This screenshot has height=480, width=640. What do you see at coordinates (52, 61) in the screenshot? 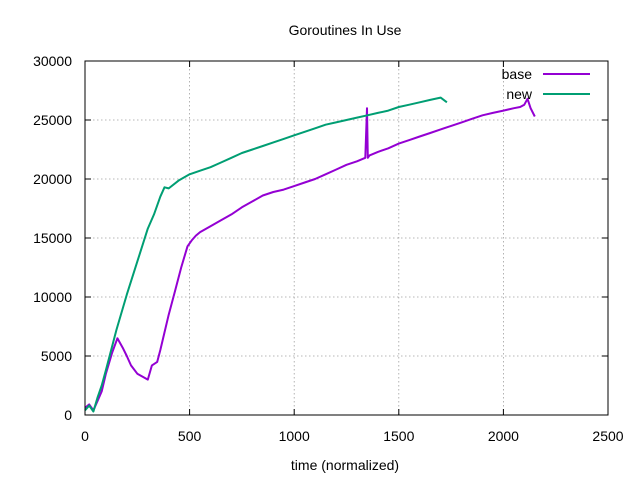
I see `y-tick-label: 30000` at bounding box center [52, 61].